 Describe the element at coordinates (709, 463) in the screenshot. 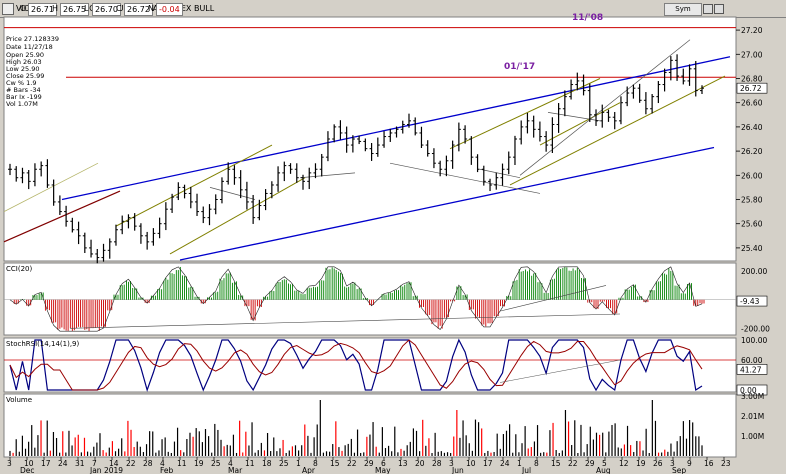

I see `x-tick-label: 16` at that location.